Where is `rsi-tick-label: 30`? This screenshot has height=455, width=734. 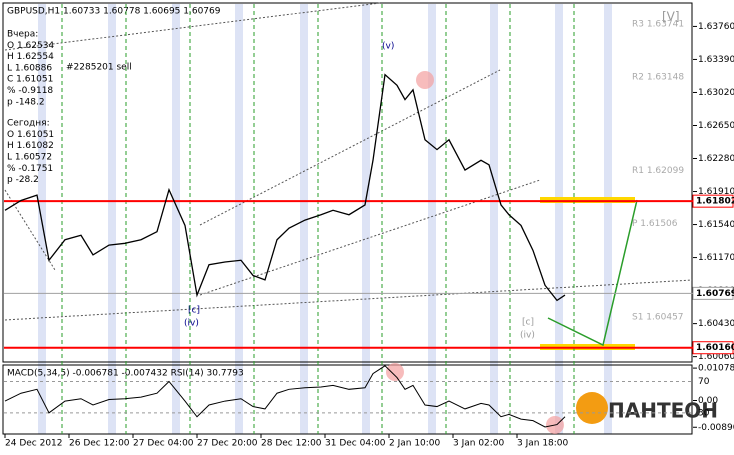 rsi-tick-label: 30 is located at coordinates (704, 413).